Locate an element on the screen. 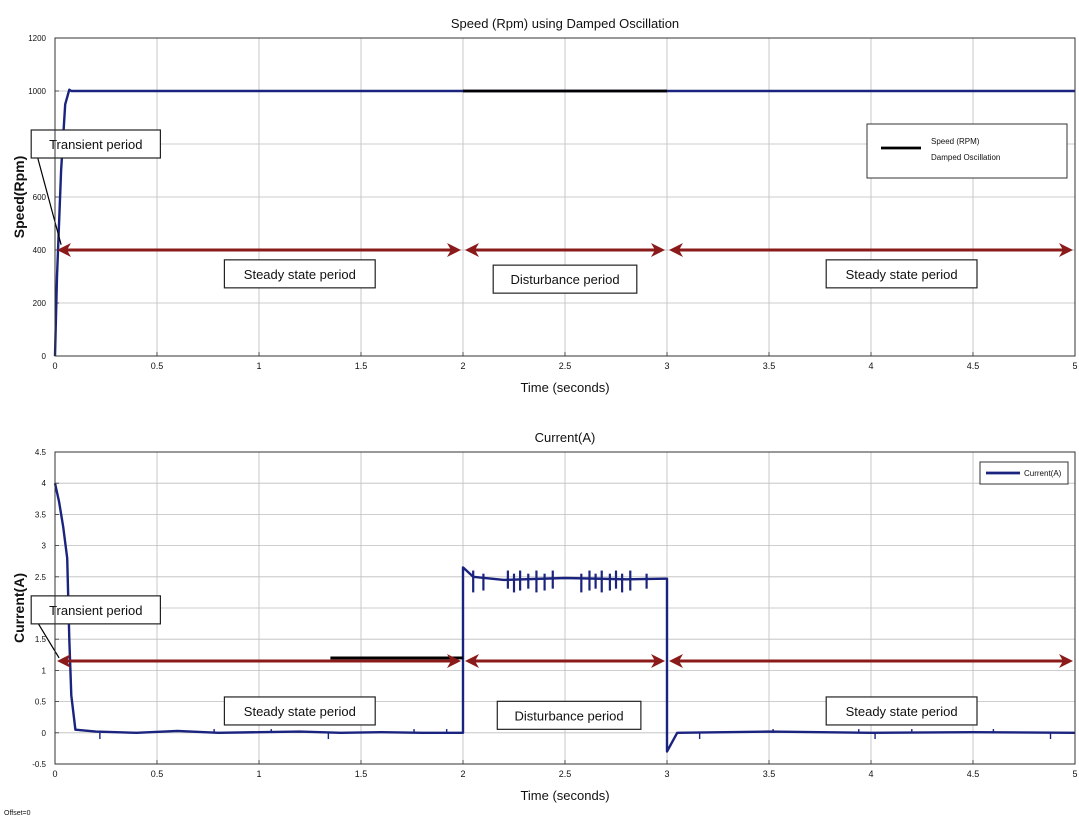 Image resolution: width=1079 pixels, height=819 pixels. chart1-y-tick-label: 600 is located at coordinates (40, 197).